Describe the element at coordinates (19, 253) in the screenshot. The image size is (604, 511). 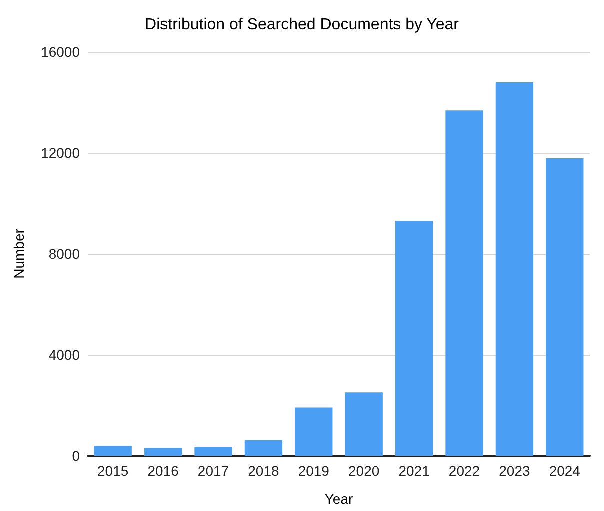
I see `y-axis-title: Number` at that location.